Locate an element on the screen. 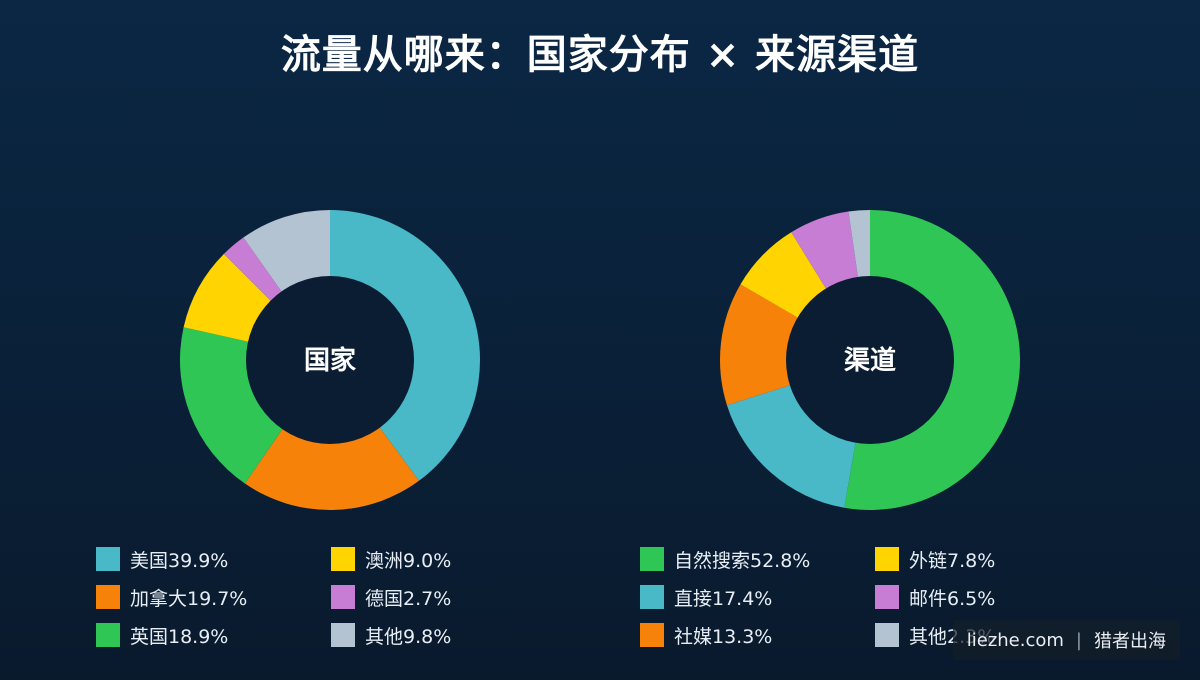 The image size is (1200, 680). chart-0-center-label: 国家 is located at coordinates (330, 360).